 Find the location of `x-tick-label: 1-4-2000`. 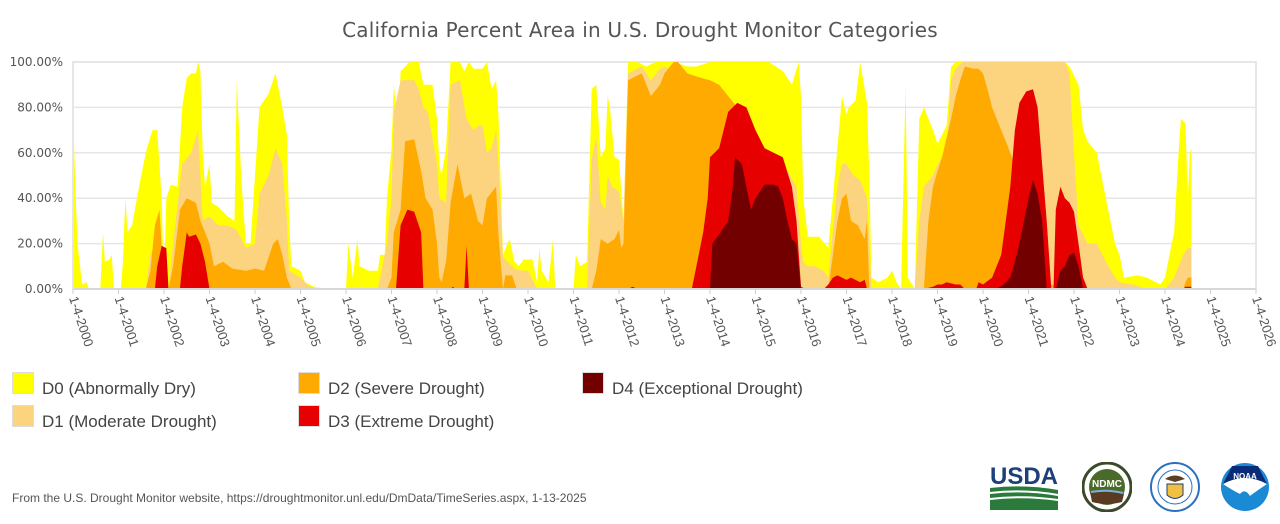

x-tick-label: 1-4-2000 is located at coordinates (81, 321).